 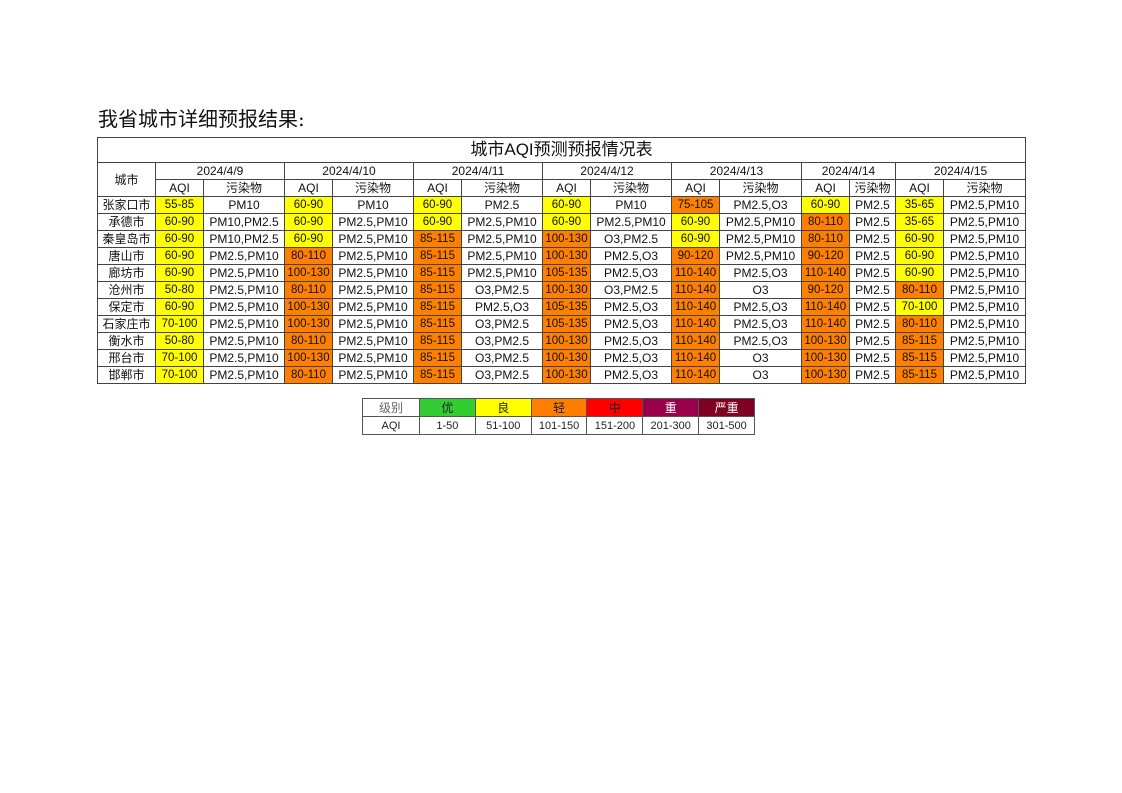 I want to click on date-header: 2024/4/14, so click(x=848, y=171).